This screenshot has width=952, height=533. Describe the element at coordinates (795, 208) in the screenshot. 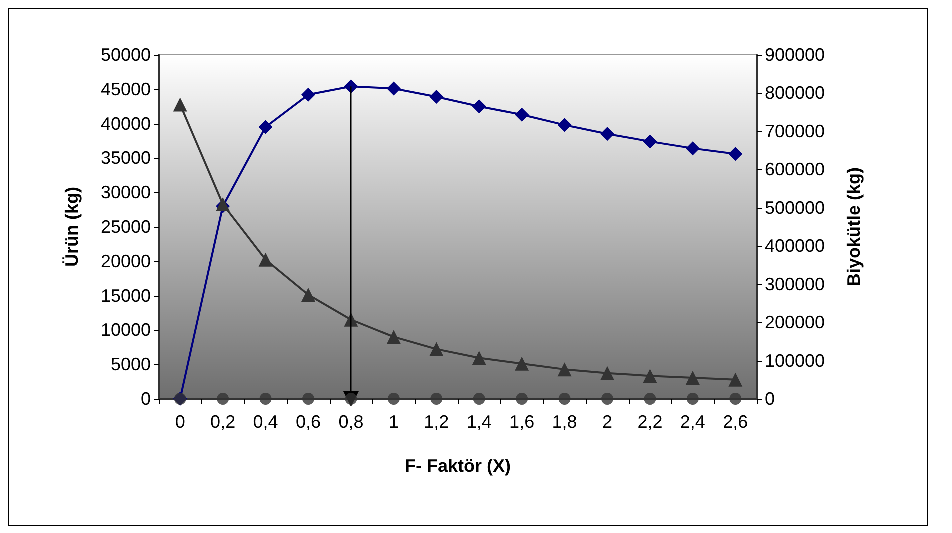

I see `y2-tick-label: 500000` at that location.